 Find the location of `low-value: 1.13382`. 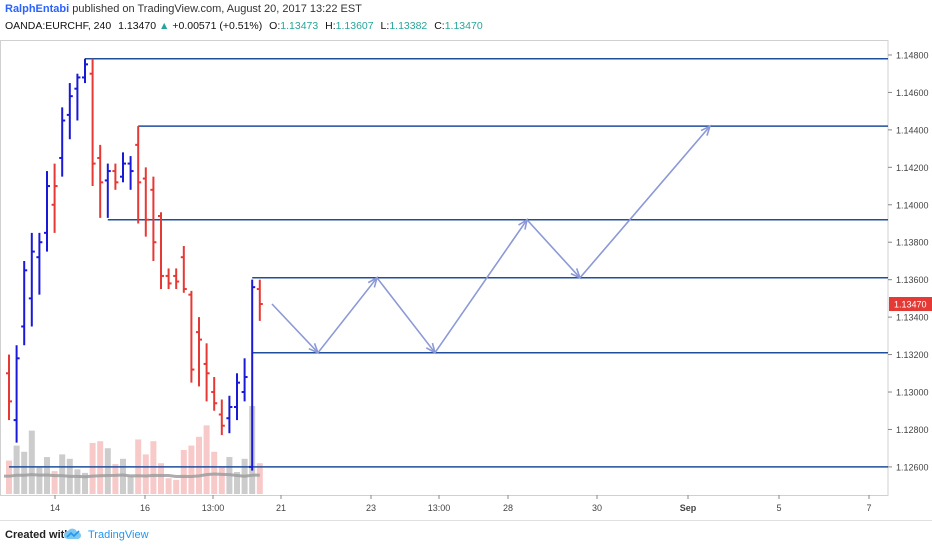

low-value: 1.13382 is located at coordinates (408, 26).